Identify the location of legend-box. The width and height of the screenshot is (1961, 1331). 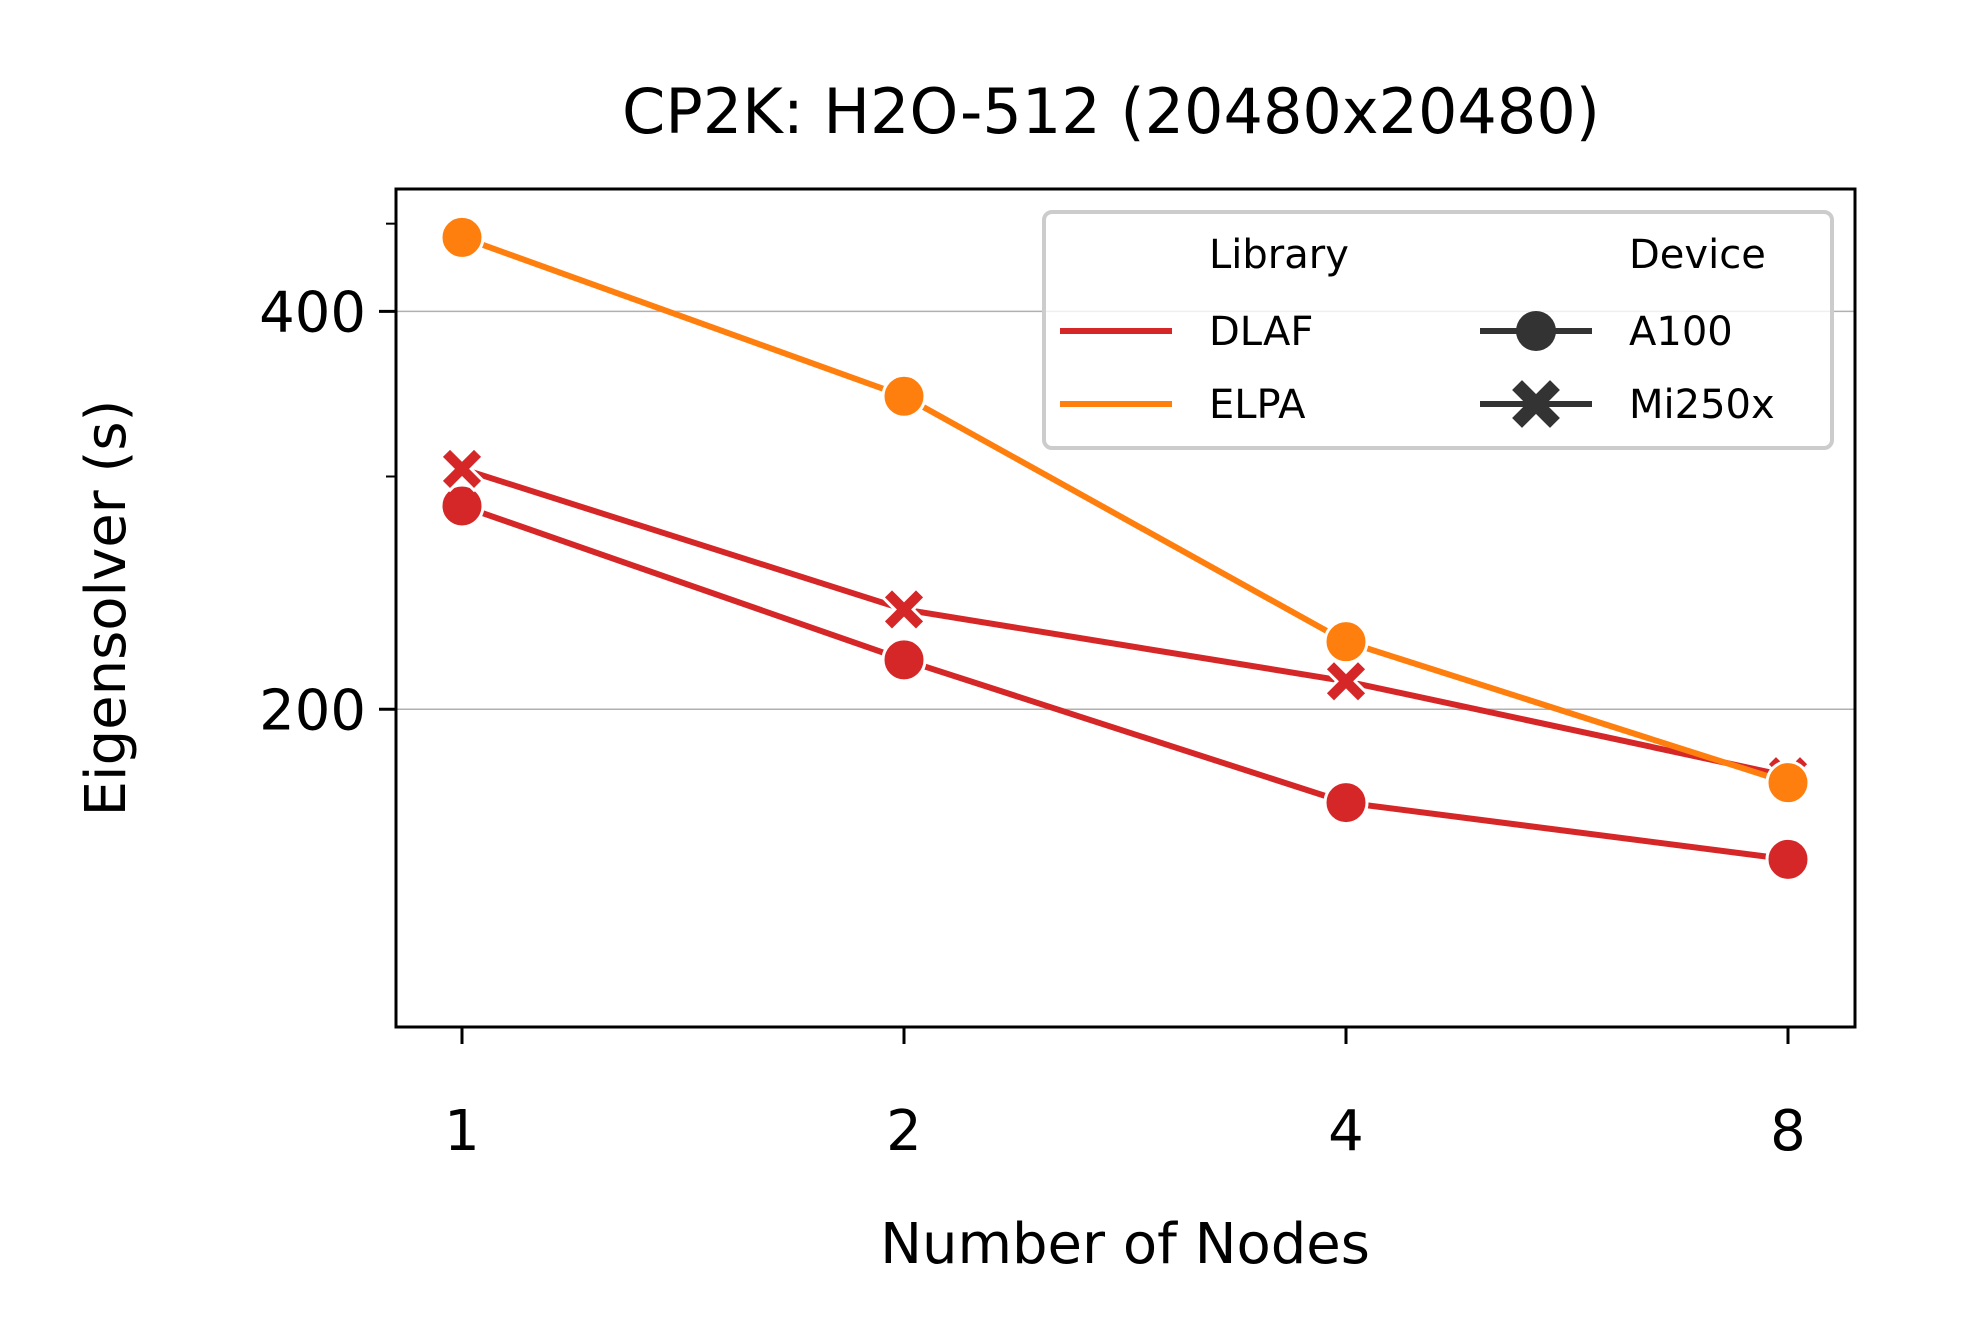
(1438, 330).